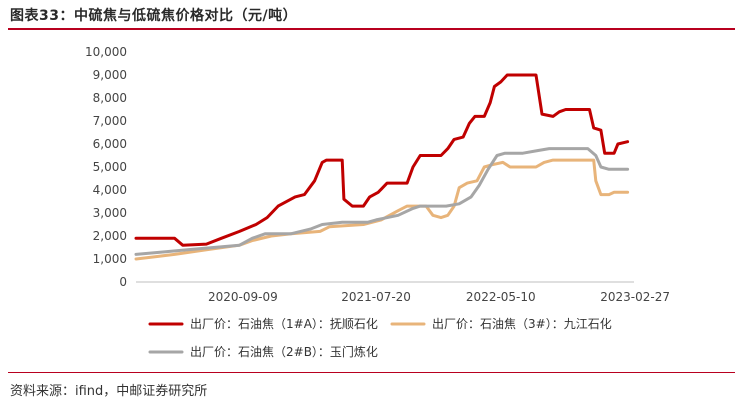 Image resolution: width=741 pixels, height=404 pixels. What do you see at coordinates (284, 351) in the screenshot?
I see `legend-label-3: 出厂价：石油焦（2#B）：玉门炼化` at bounding box center [284, 351].